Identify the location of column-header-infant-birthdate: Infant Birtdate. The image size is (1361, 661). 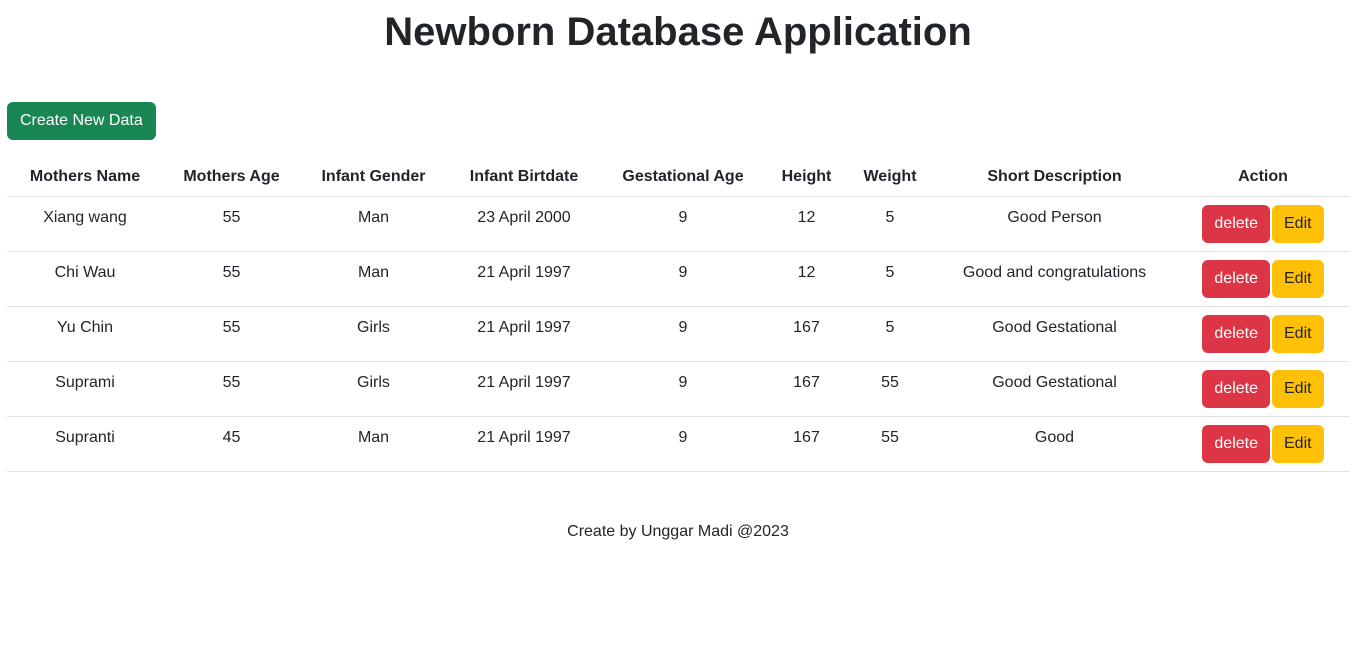
(524, 177).